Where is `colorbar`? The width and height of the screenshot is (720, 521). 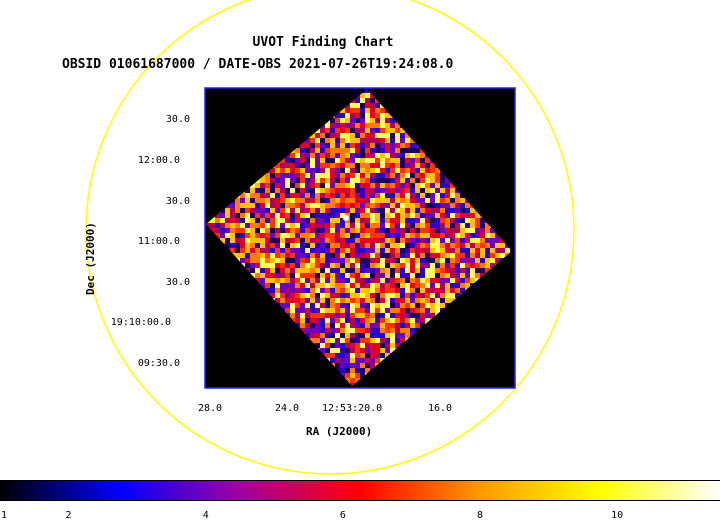 colorbar is located at coordinates (360, 490).